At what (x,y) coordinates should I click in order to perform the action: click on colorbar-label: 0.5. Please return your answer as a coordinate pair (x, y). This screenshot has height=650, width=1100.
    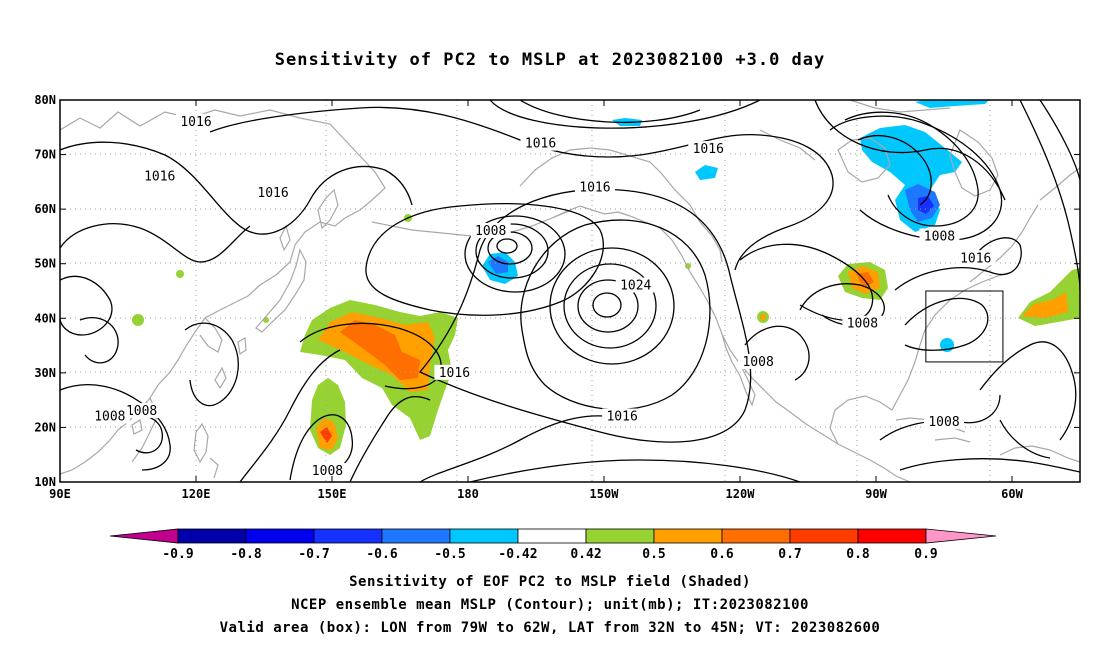
    Looking at the image, I should click on (653, 554).